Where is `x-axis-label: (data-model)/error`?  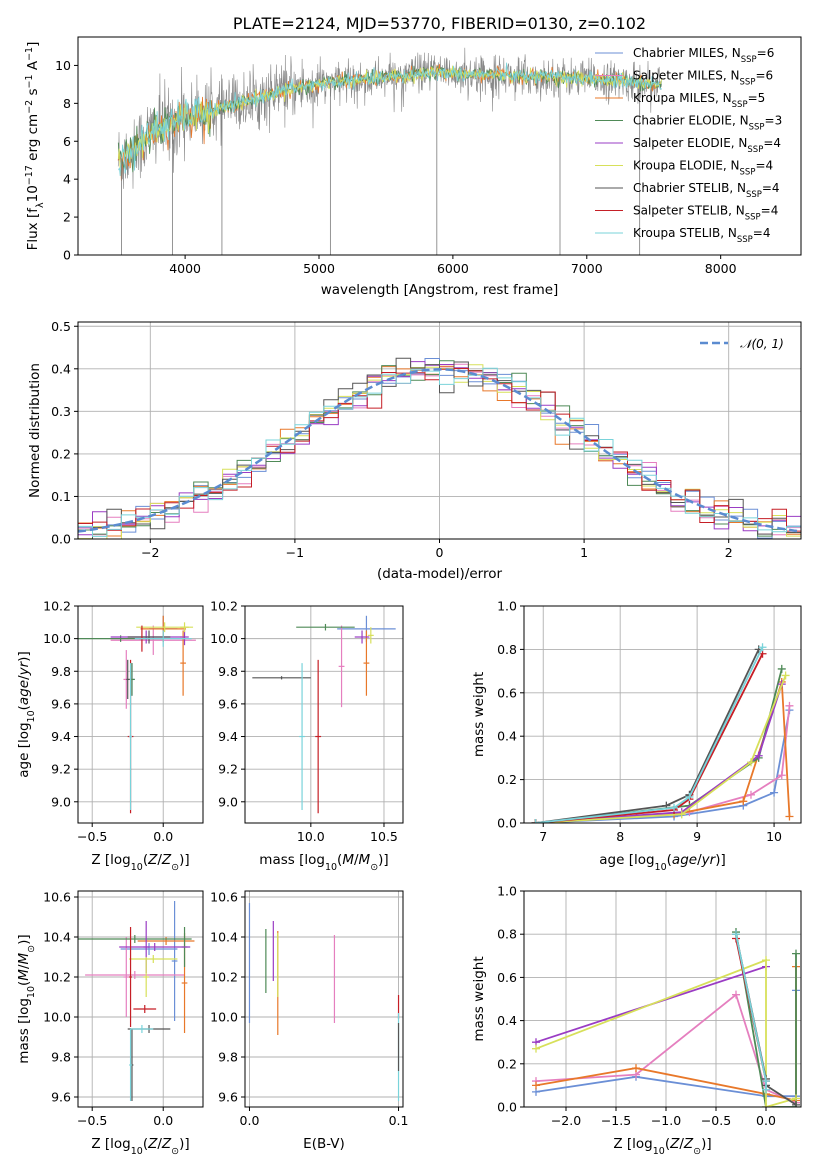
x-axis-label: (data-model)/error is located at coordinates (440, 574).